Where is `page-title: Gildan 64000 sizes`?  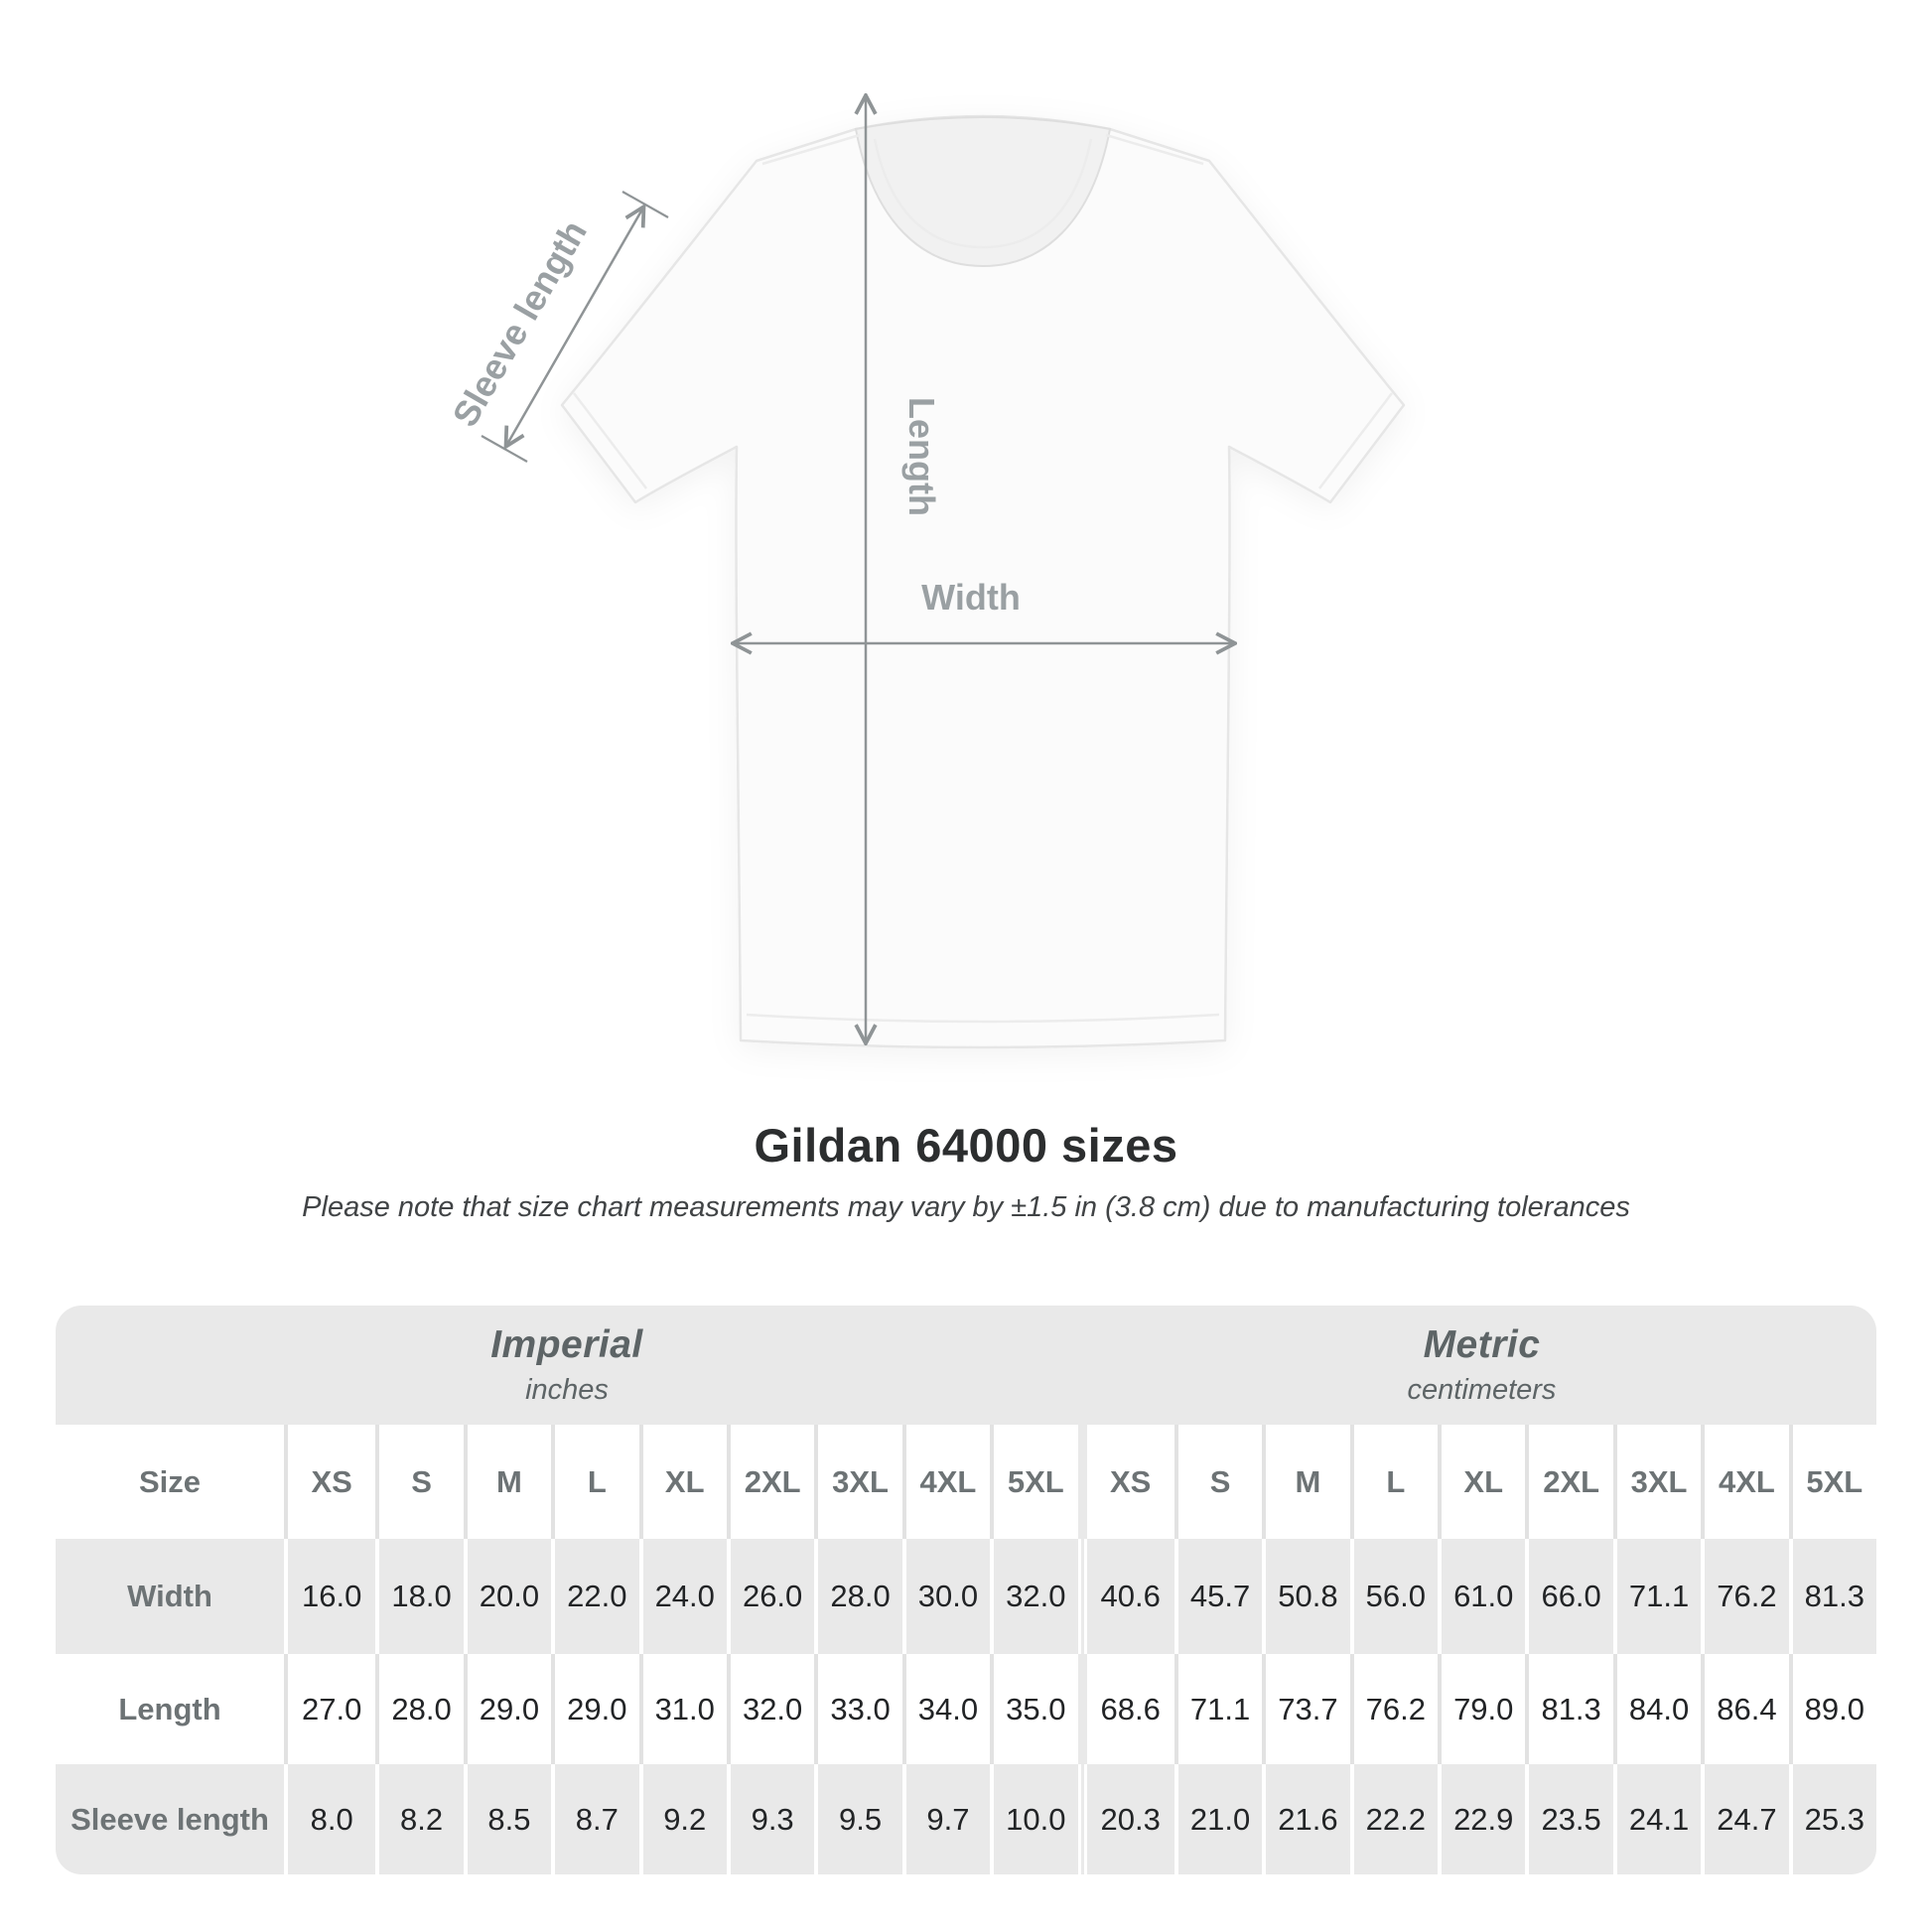
page-title: Gildan 64000 sizes is located at coordinates (966, 1146).